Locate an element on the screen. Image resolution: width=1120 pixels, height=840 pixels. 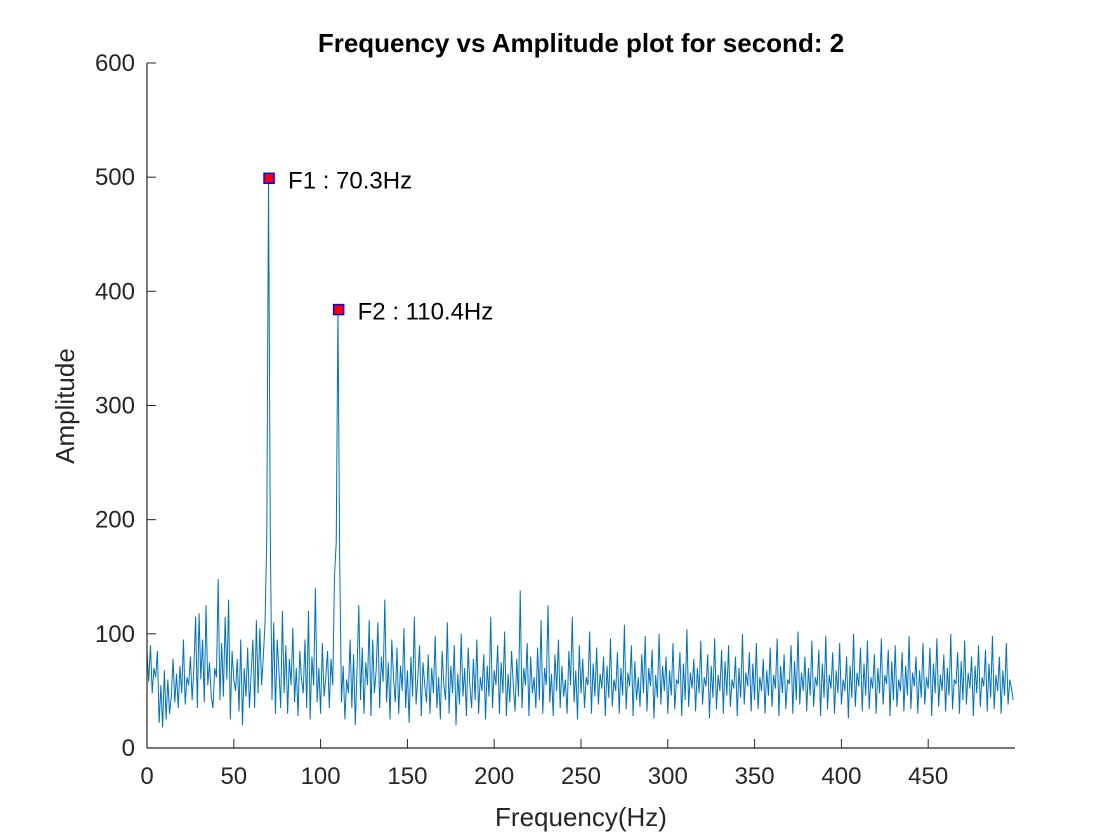
y-tick-label: 100 is located at coordinates (115, 634).